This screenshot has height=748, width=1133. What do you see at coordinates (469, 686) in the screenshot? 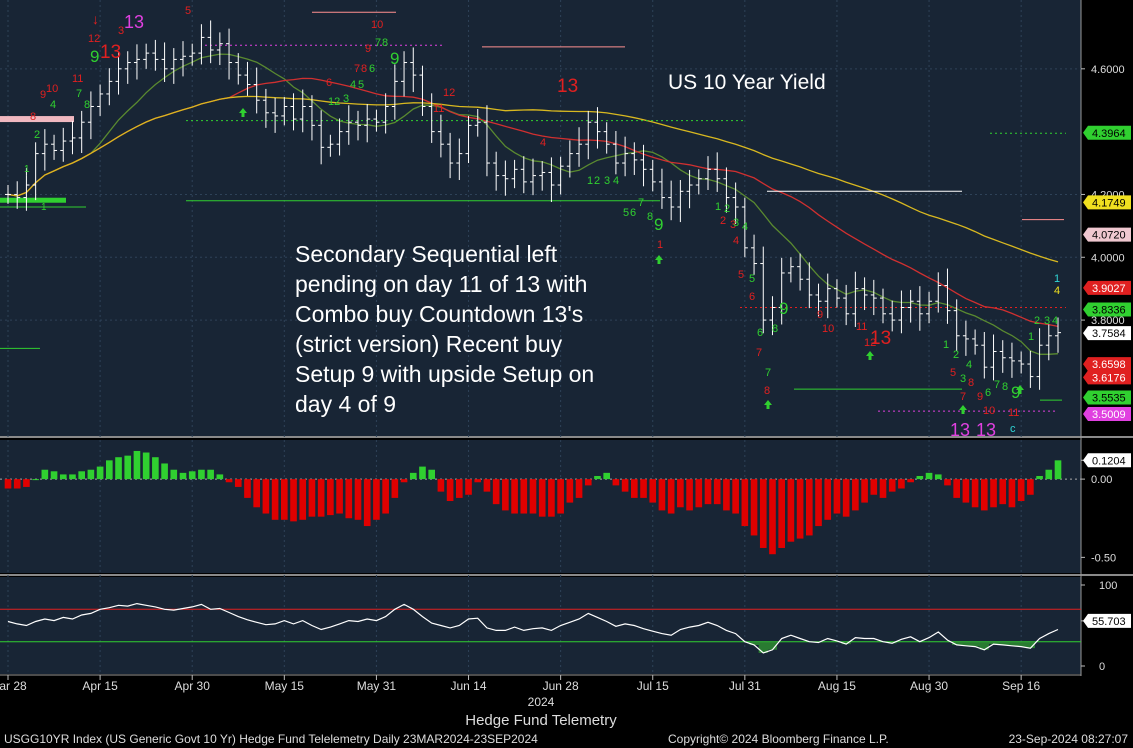
I see `x-tick-label: Jun 14` at bounding box center [469, 686].